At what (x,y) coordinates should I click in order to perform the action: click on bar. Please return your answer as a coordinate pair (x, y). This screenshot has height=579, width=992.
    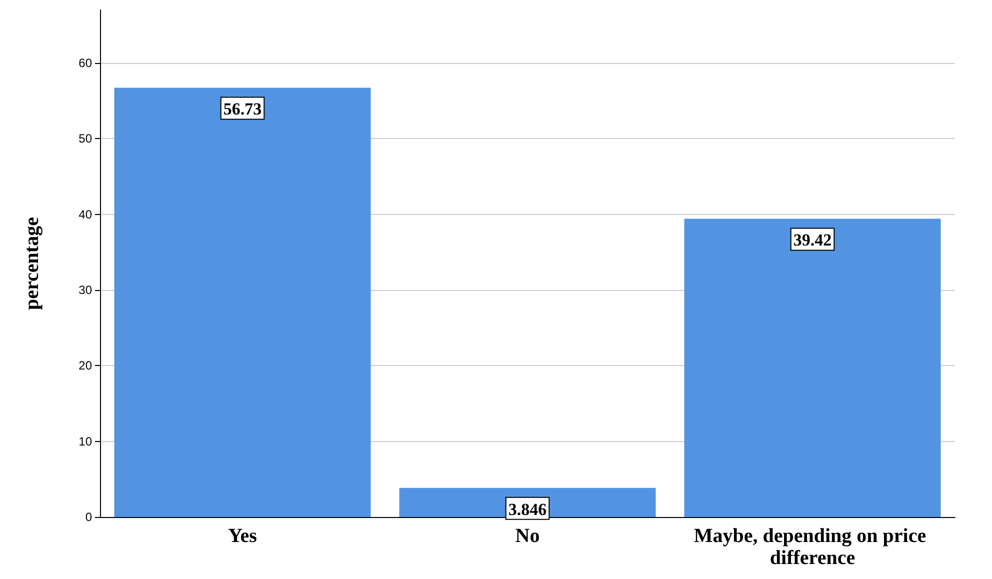
    Looking at the image, I should click on (812, 367).